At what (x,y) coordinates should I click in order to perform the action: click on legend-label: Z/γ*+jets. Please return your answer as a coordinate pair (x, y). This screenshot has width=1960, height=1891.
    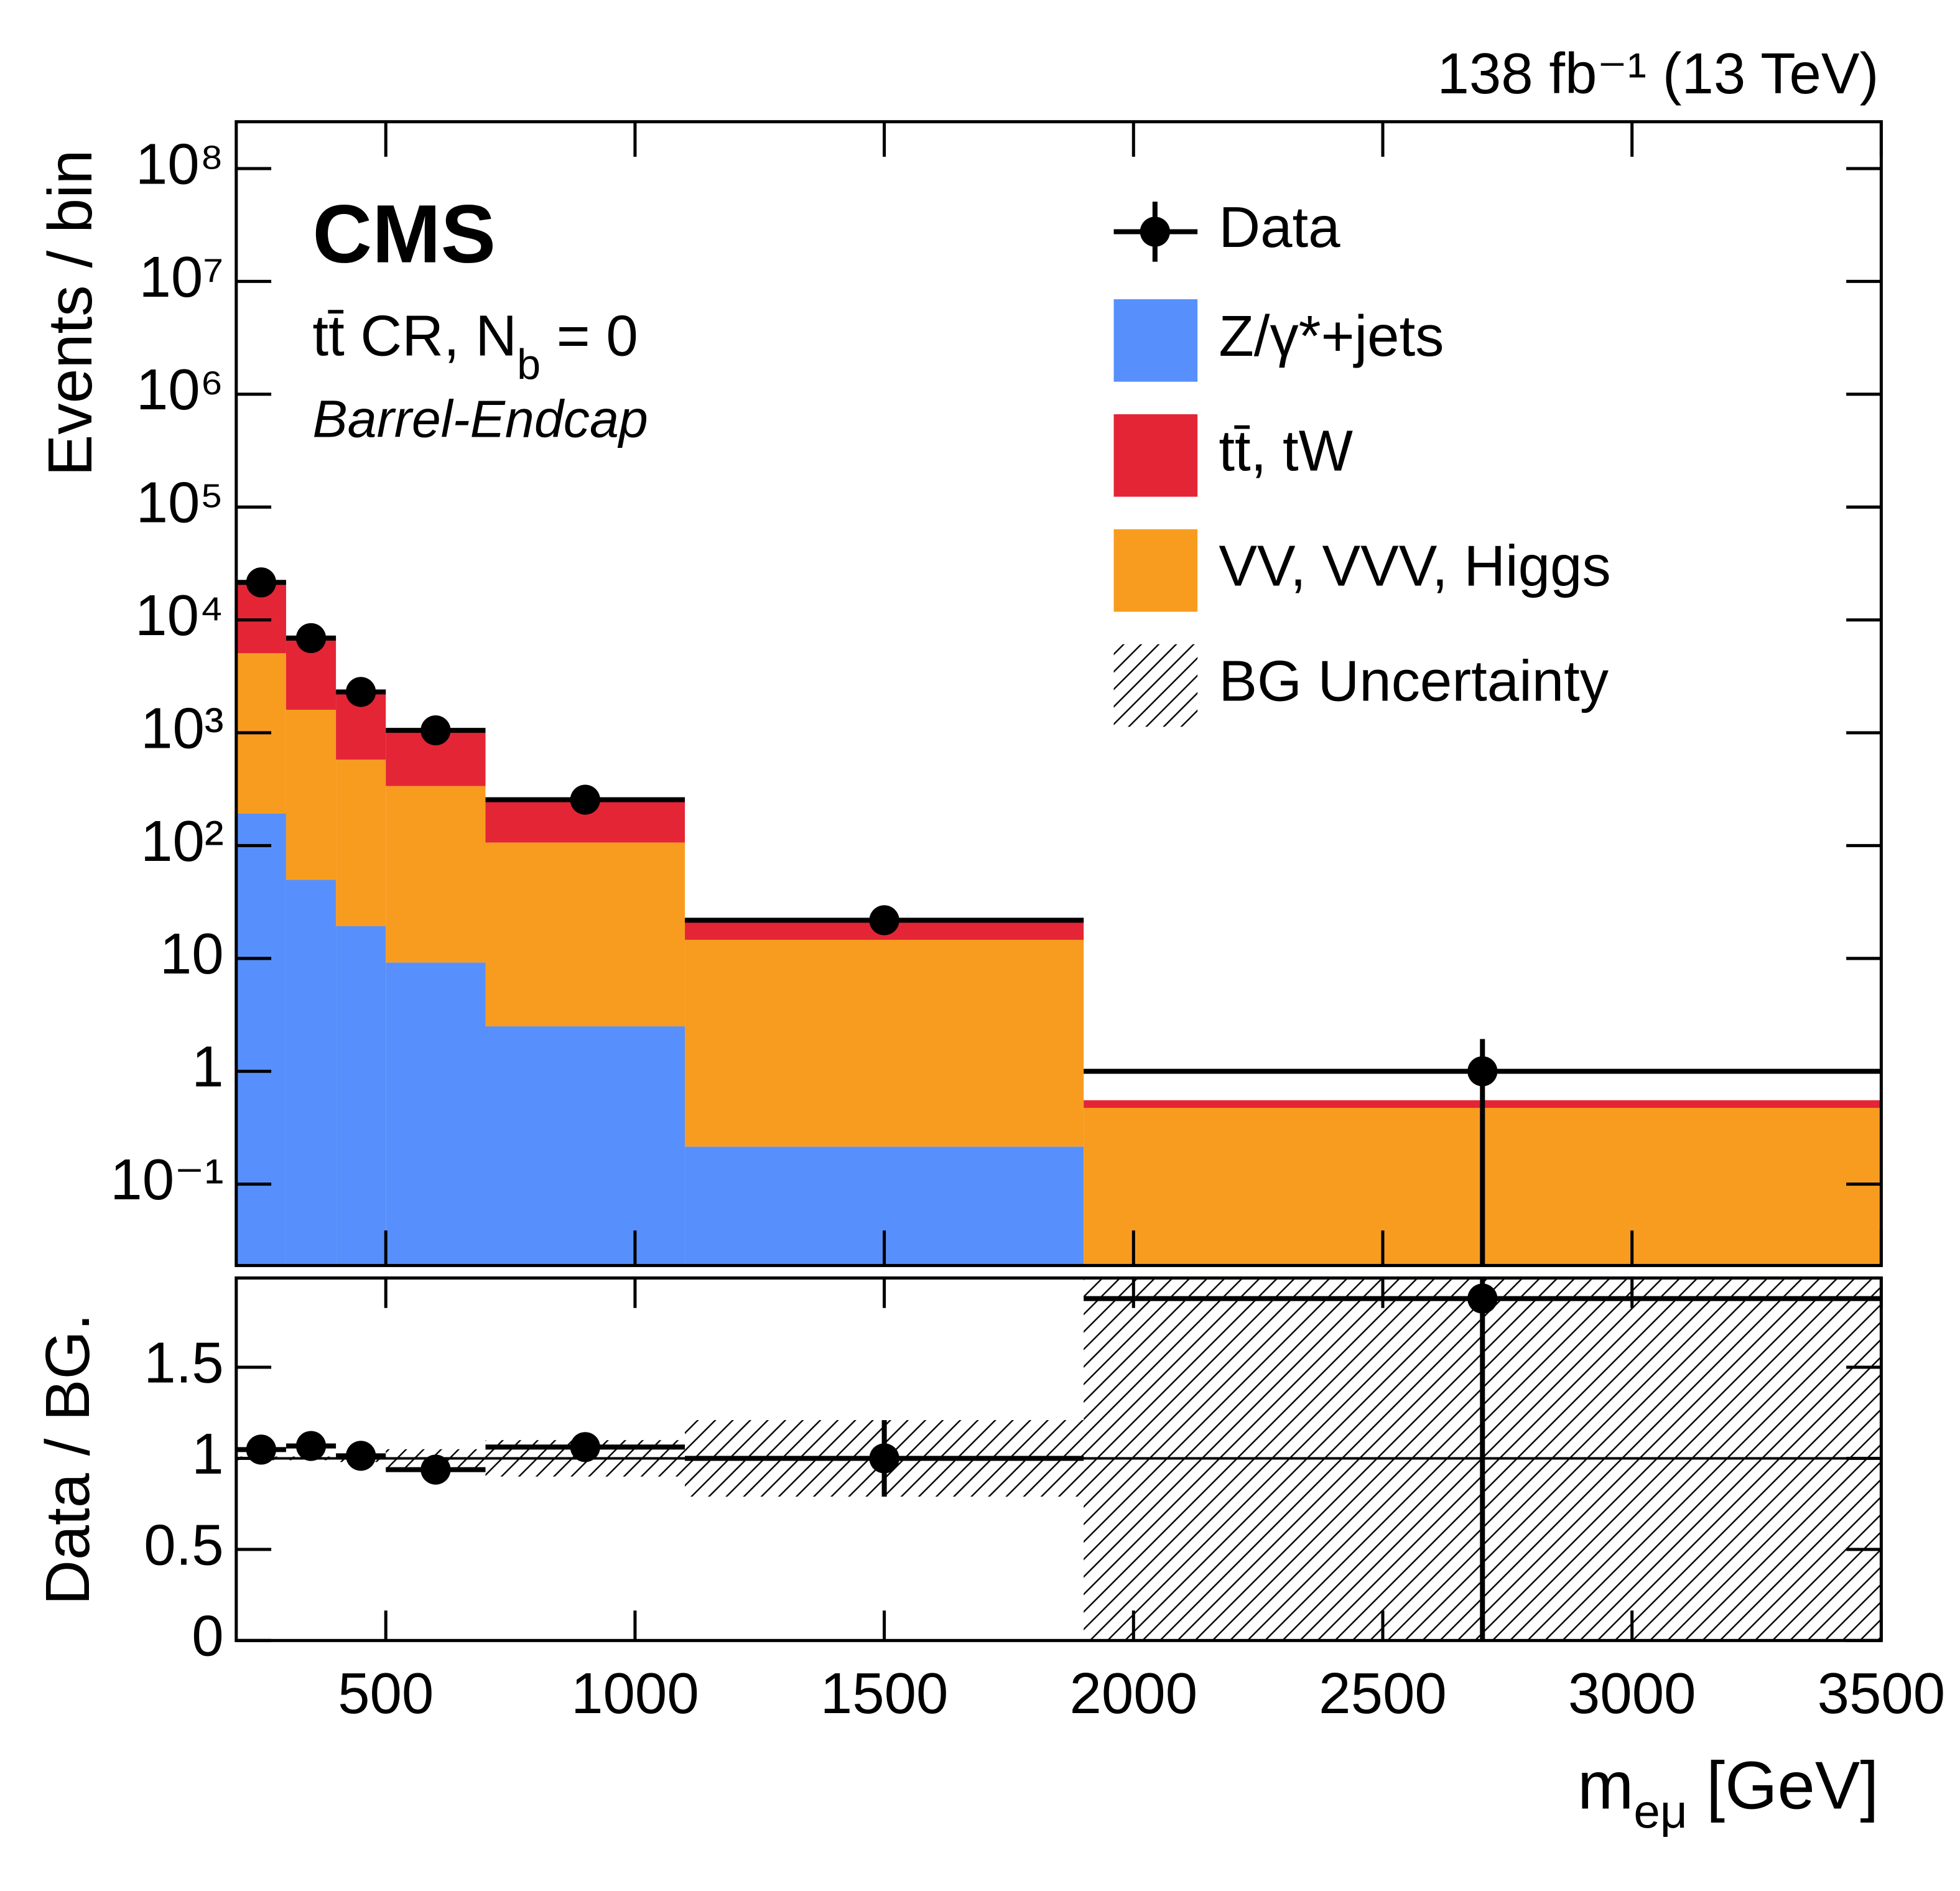
    Looking at the image, I should click on (1331, 336).